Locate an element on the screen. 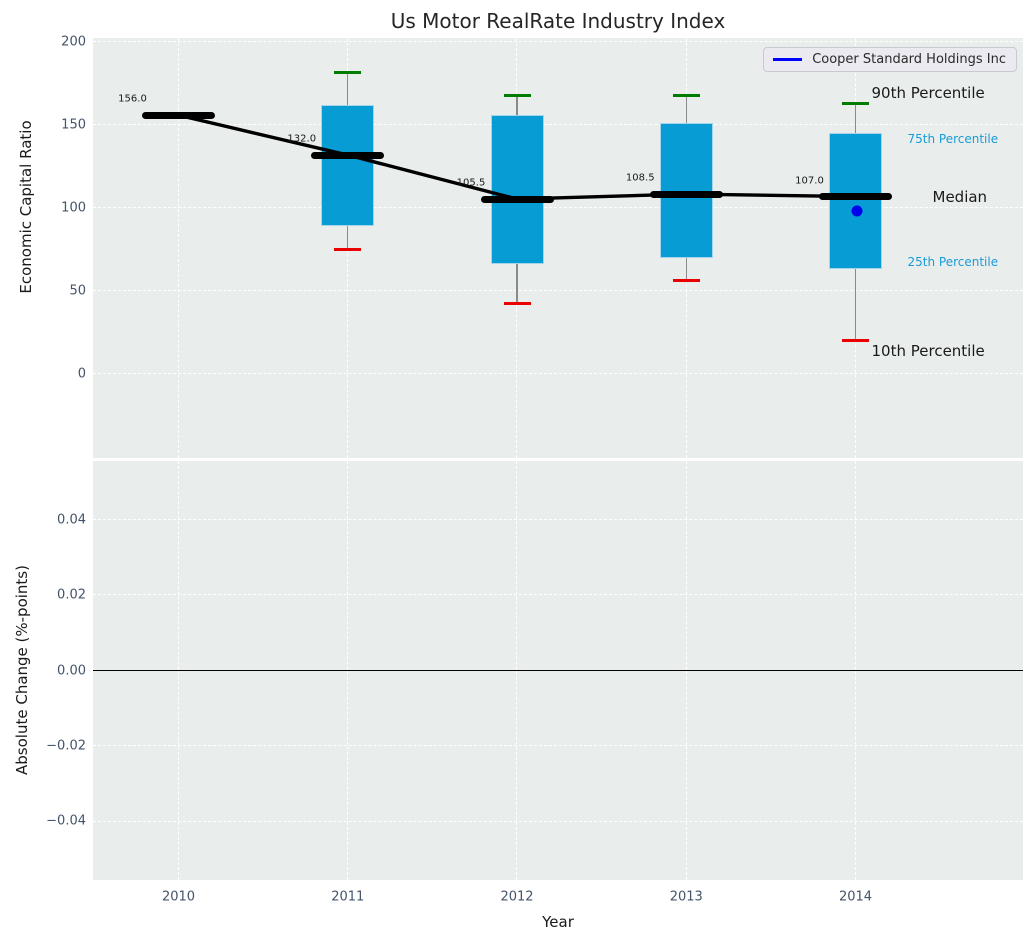  percentile-label-p25: 25th Percentile is located at coordinates (953, 261).